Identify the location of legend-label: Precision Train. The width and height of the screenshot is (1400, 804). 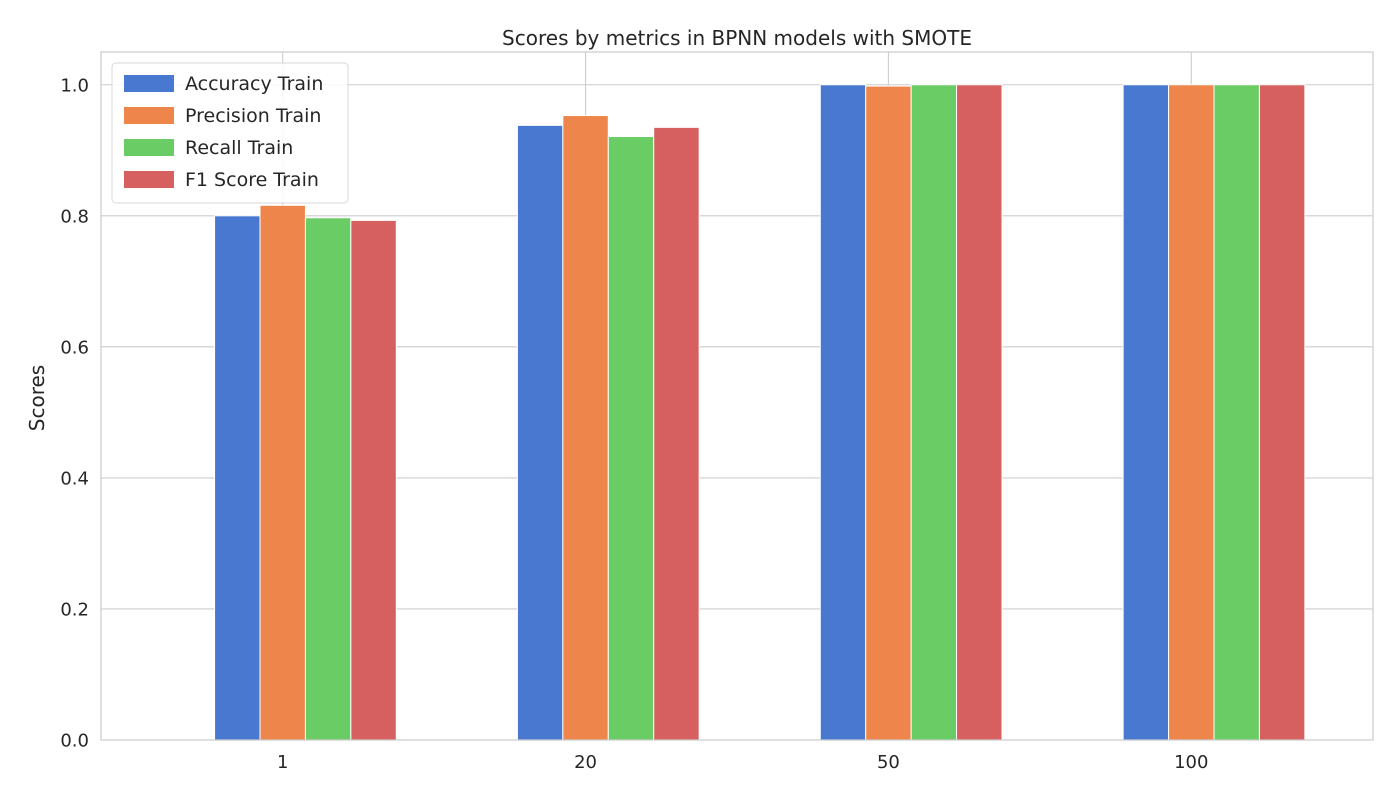
(253, 116).